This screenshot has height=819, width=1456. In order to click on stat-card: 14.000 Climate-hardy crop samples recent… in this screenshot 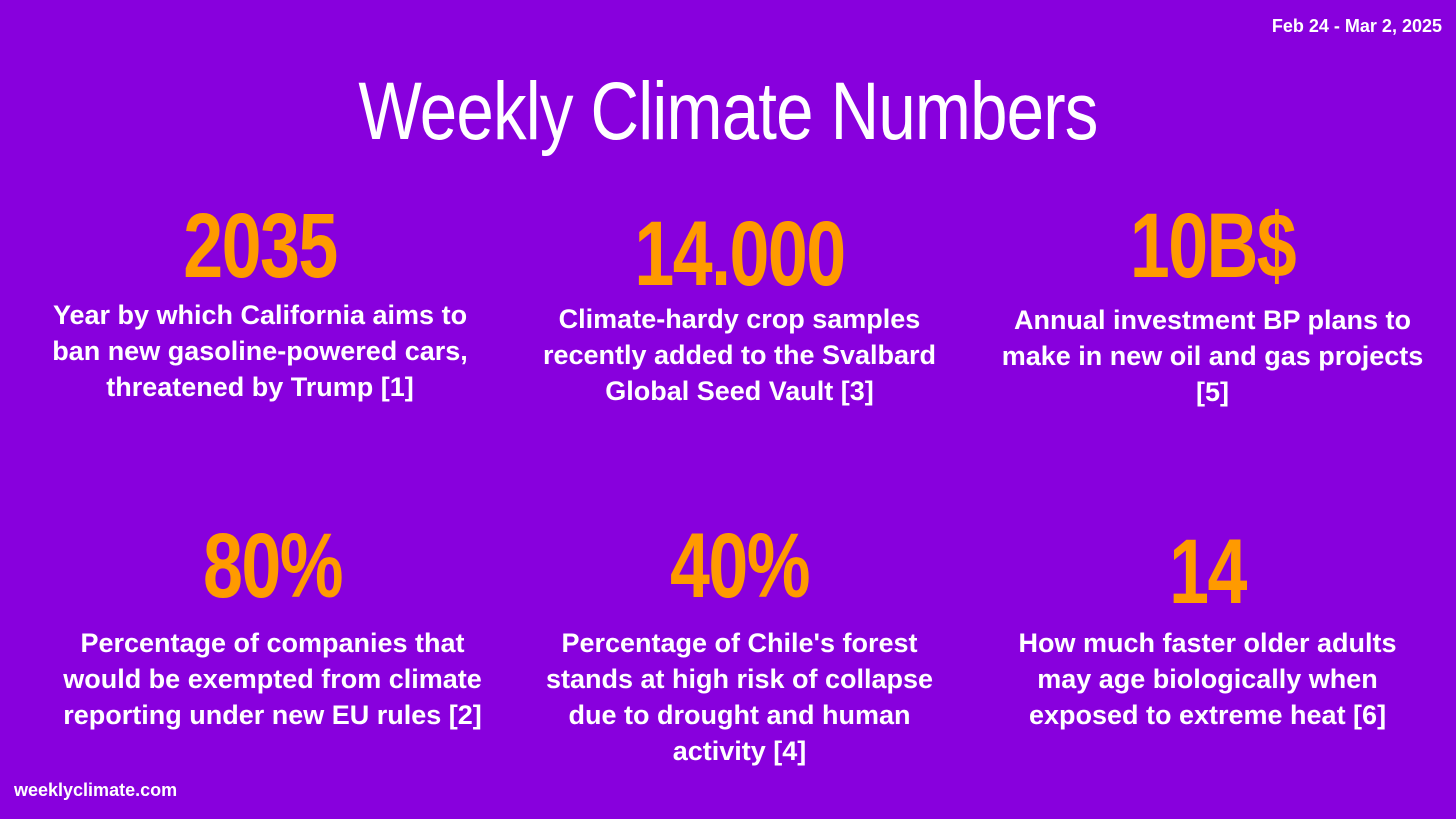, I will do `click(739, 306)`.